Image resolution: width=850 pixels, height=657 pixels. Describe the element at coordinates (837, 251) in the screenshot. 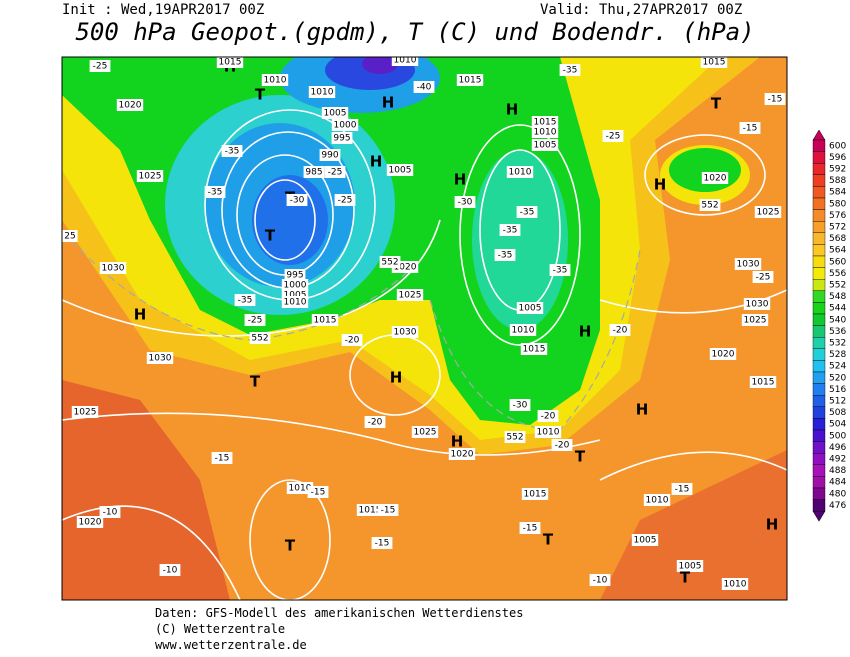

I see `colorbar-label: 564` at that location.